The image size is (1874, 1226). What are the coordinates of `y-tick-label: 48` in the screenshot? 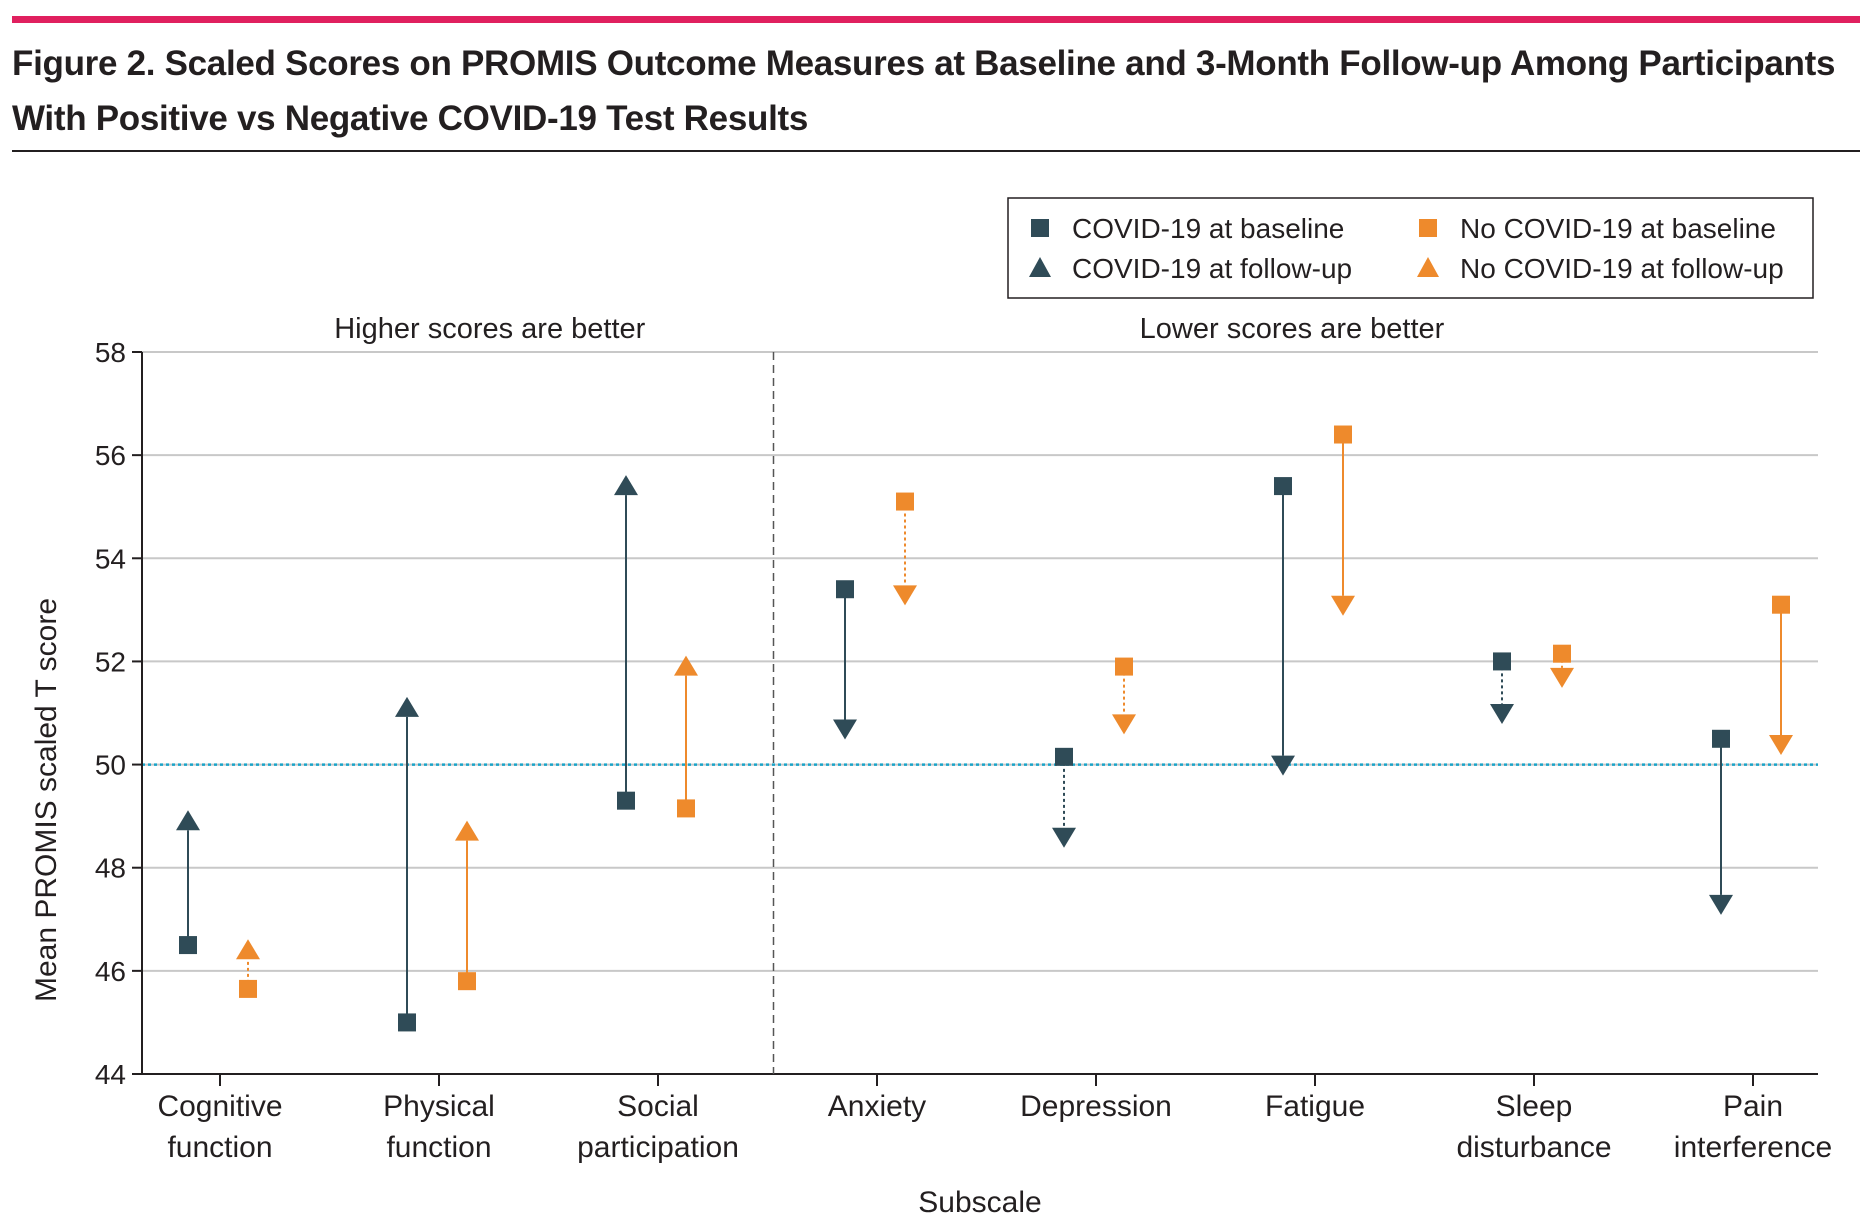 It's located at (110, 868).